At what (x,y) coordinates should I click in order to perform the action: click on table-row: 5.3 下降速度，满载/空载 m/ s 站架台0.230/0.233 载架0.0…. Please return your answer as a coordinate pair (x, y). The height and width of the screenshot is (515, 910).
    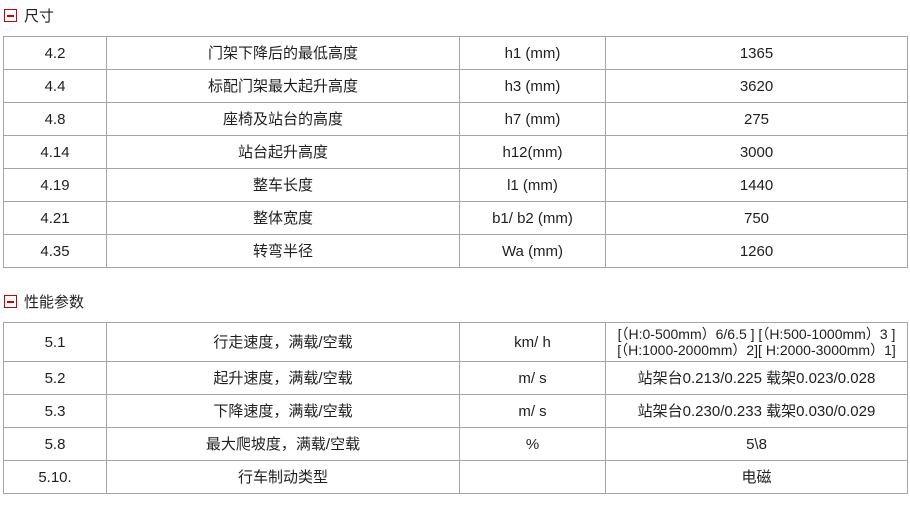
    Looking at the image, I should click on (455, 411).